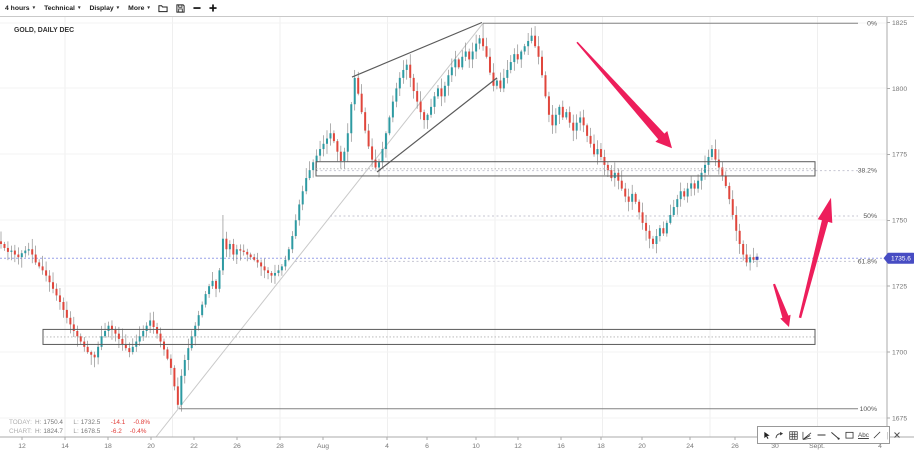 This screenshot has width=914, height=454. What do you see at coordinates (213, 8) in the screenshot?
I see `zoom-in-icon` at bounding box center [213, 8].